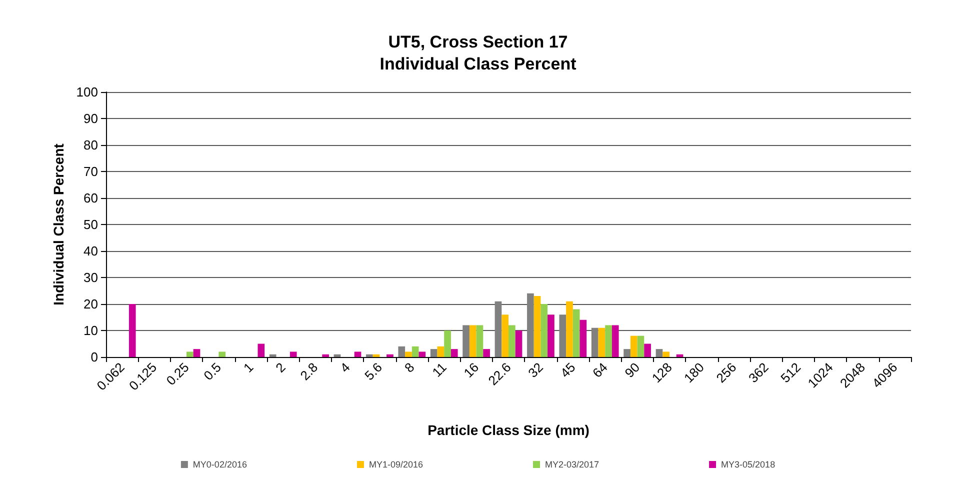  Describe the element at coordinates (91, 224) in the screenshot. I see `y-tick-label: 50` at that location.